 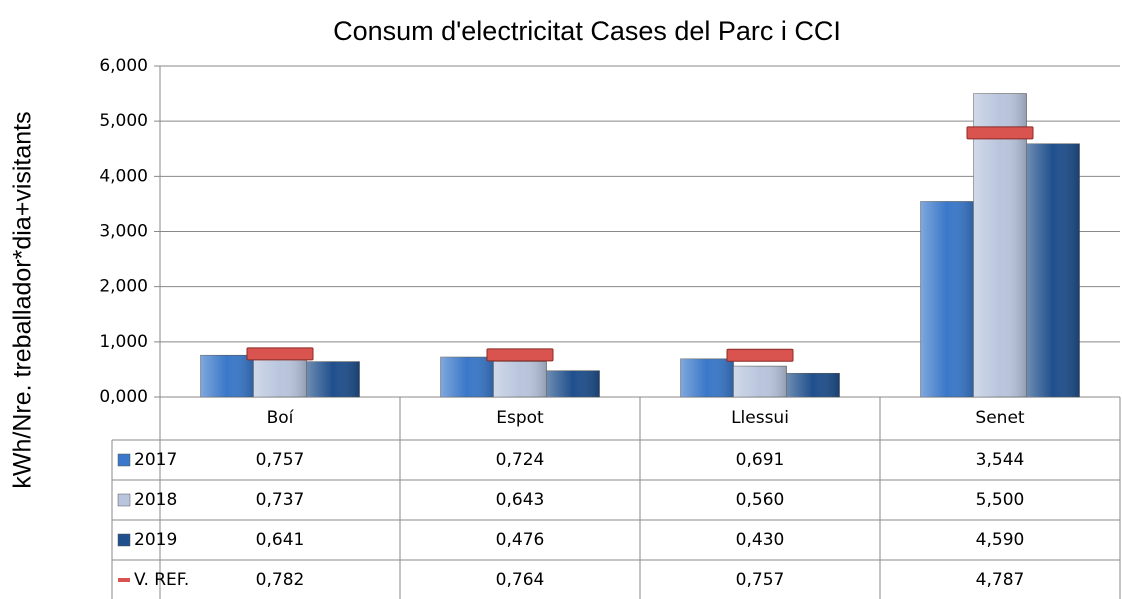 I want to click on legend-label: 2019, so click(x=155, y=540).